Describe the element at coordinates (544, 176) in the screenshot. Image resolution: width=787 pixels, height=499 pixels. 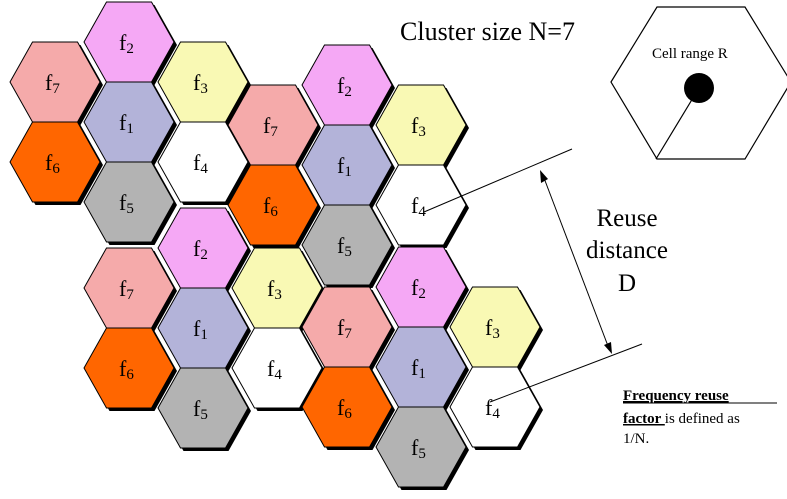
I see `arrow-head-top` at that location.